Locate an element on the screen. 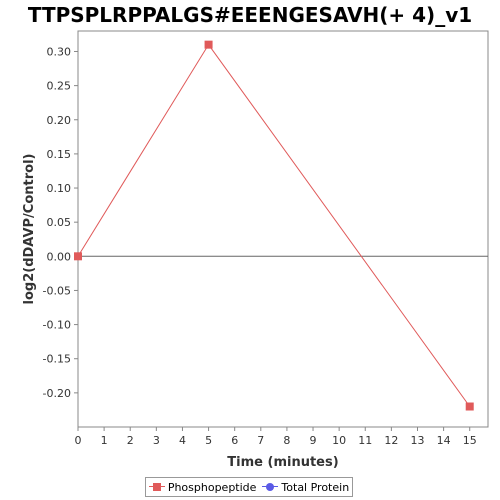 This screenshot has width=500, height=500. x-axis-title: Time (minutes) is located at coordinates (282, 462).